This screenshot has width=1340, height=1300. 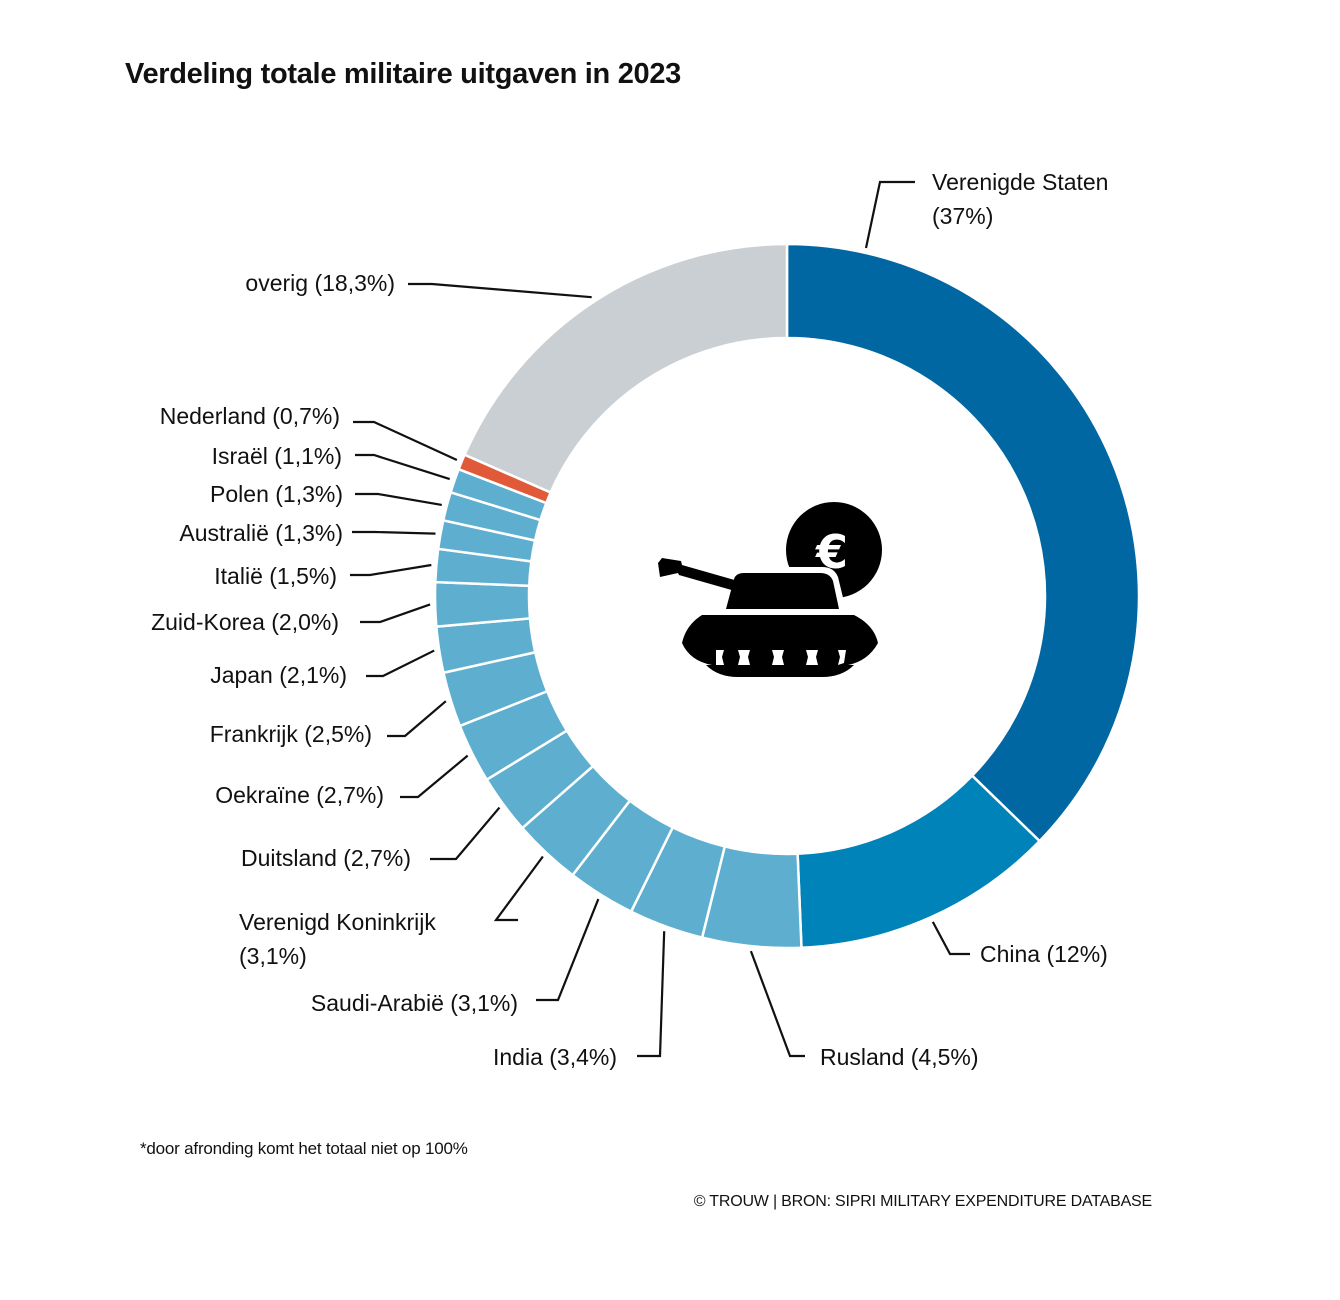 What do you see at coordinates (482, 604) in the screenshot?
I see `slice-zuid-korea` at bounding box center [482, 604].